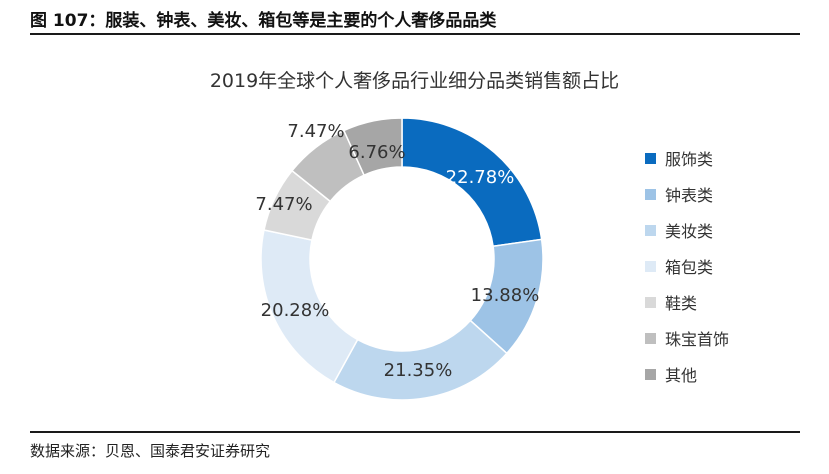 The image size is (829, 474). What do you see at coordinates (415, 34) in the screenshot?
I see `top-rule` at bounding box center [415, 34].